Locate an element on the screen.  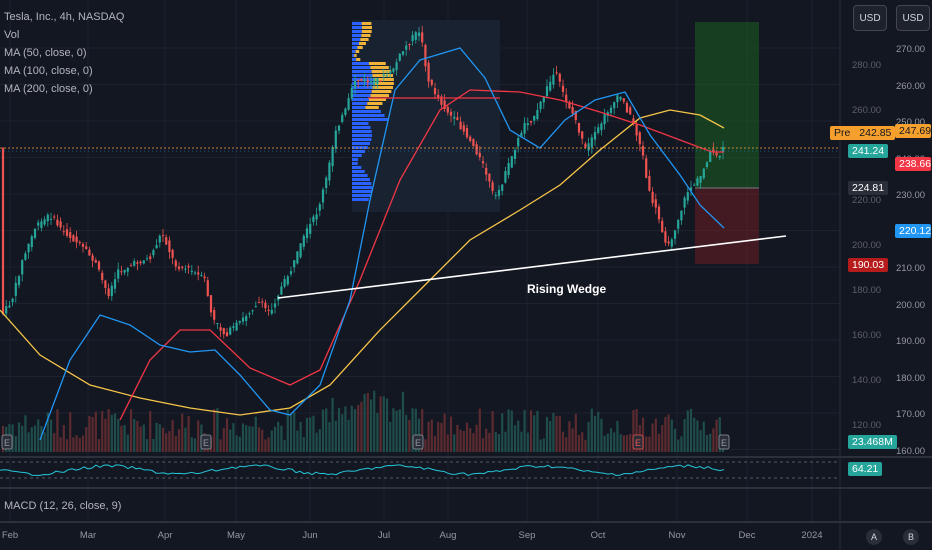
macd-label: MACD (12, 26, close, 9) is located at coordinates (63, 506).